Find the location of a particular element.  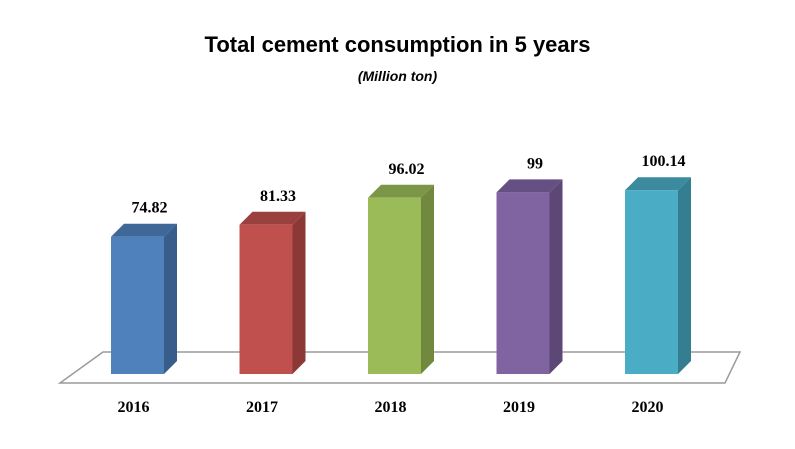

x-tick-label: 2019 is located at coordinates (519, 407).